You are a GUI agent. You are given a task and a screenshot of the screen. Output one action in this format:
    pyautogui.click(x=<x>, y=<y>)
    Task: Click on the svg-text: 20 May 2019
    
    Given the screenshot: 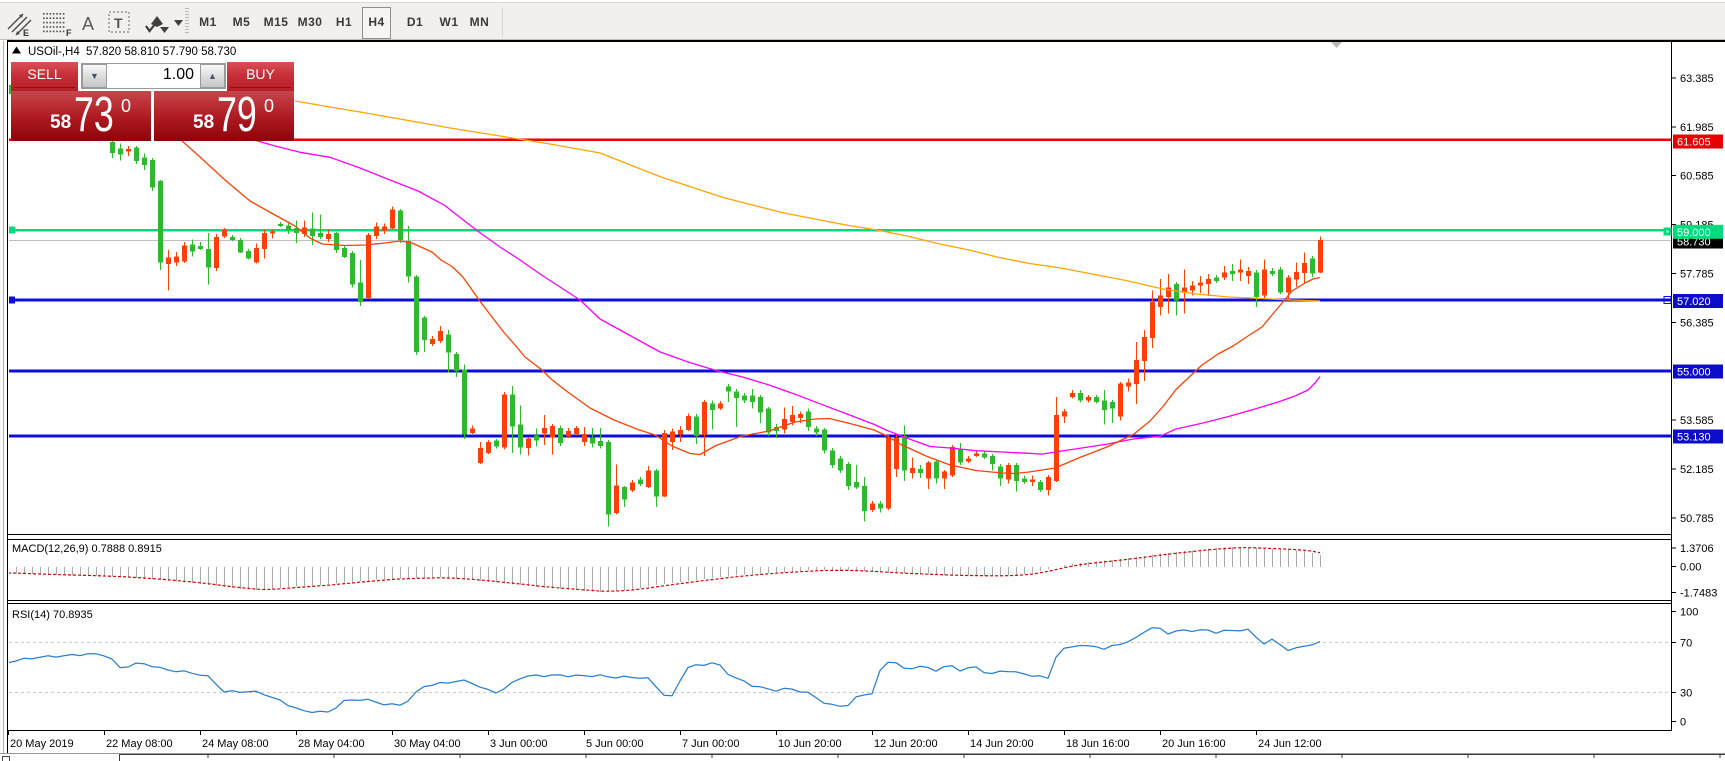 What is the action you would take?
    pyautogui.click(x=42, y=744)
    